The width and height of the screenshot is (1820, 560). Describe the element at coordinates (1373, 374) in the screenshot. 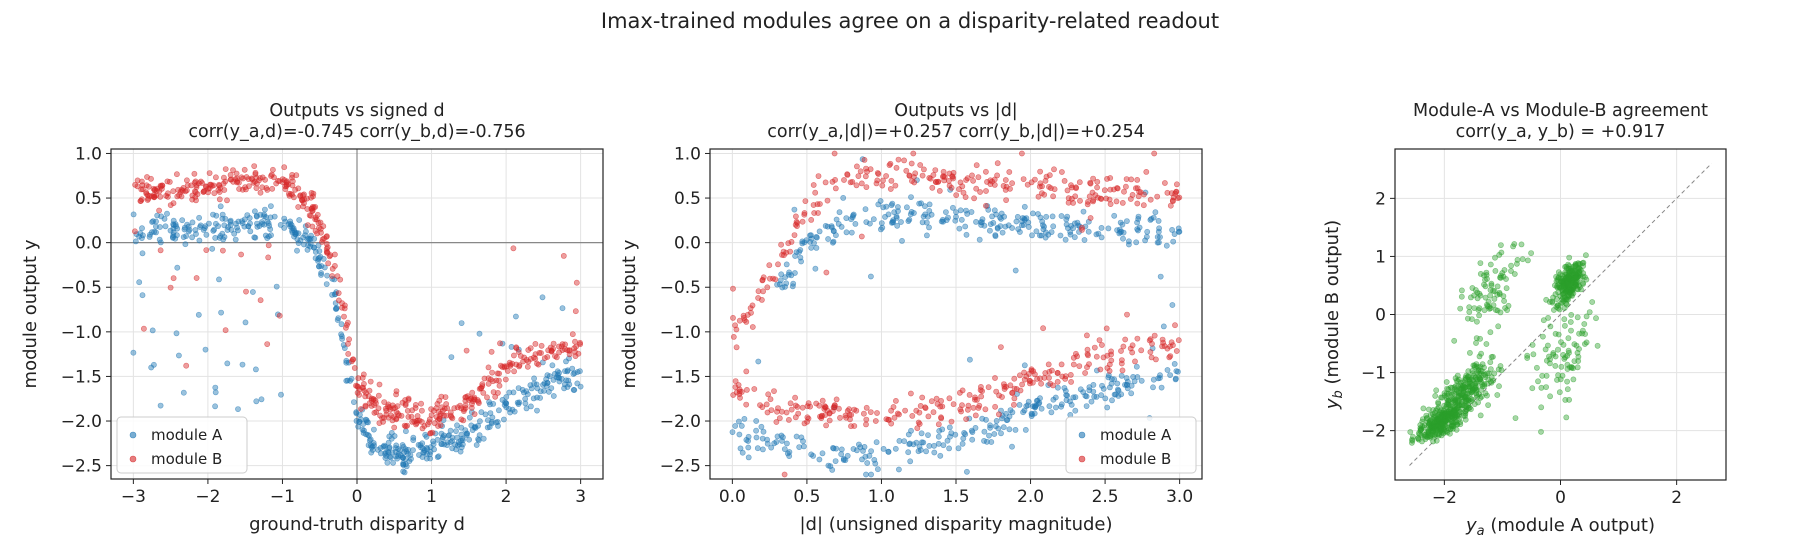

I see `y-tick-label: −1` at that location.